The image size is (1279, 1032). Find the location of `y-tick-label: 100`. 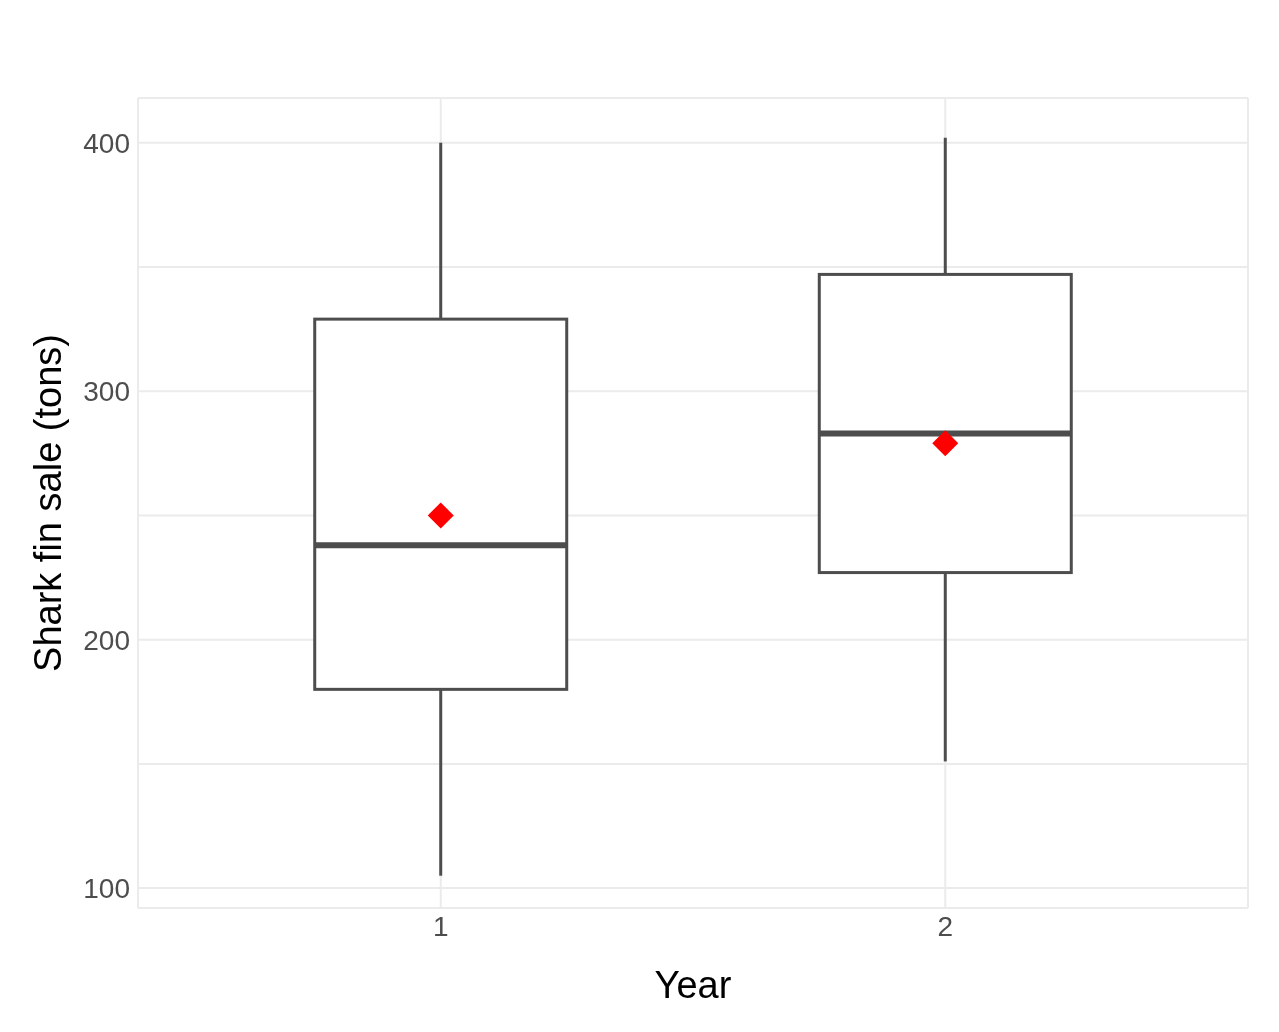

y-tick-label: 100 is located at coordinates (106, 889).